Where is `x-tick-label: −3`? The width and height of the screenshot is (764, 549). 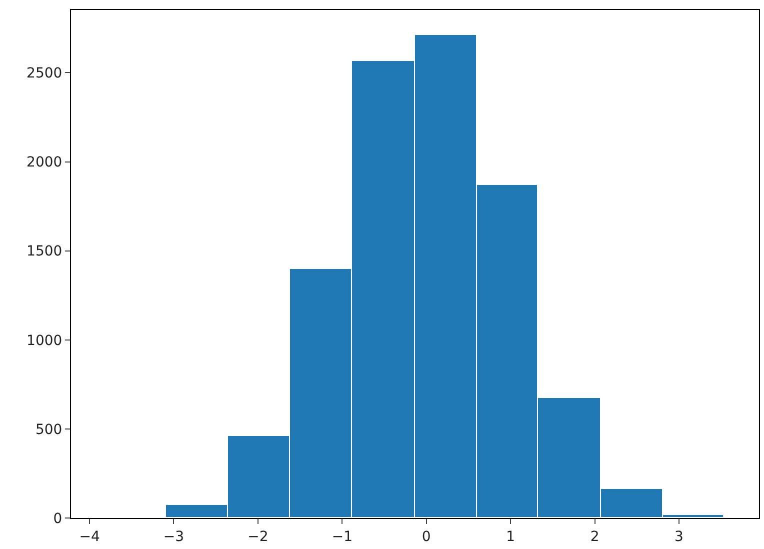
x-tick-label: −3 is located at coordinates (173, 536).